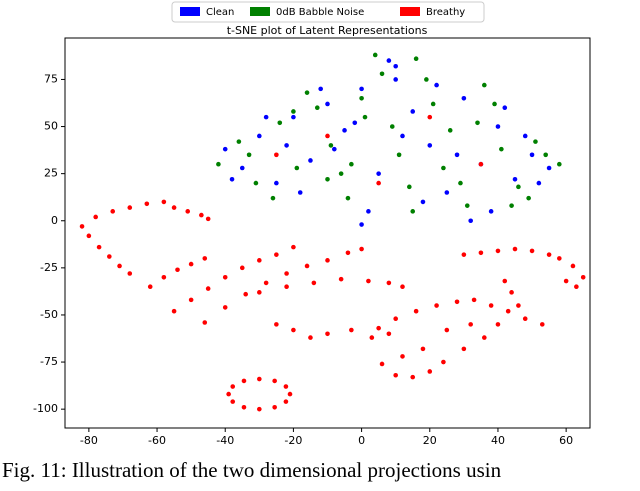 Image resolution: width=640 pixels, height=491 pixels. What do you see at coordinates (220, 12) in the screenshot?
I see `legend-label: Clean` at bounding box center [220, 12].